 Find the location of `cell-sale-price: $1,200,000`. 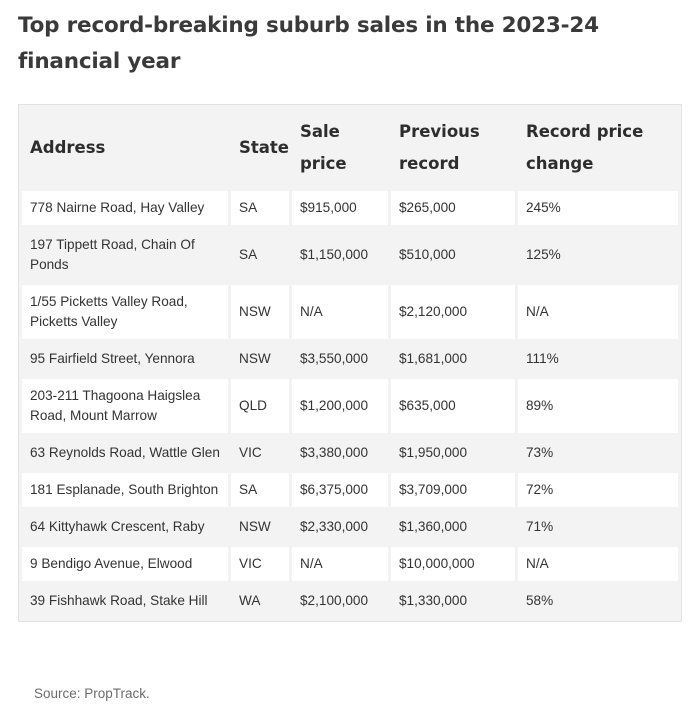

cell-sale-price: $1,200,000 is located at coordinates (340, 406).